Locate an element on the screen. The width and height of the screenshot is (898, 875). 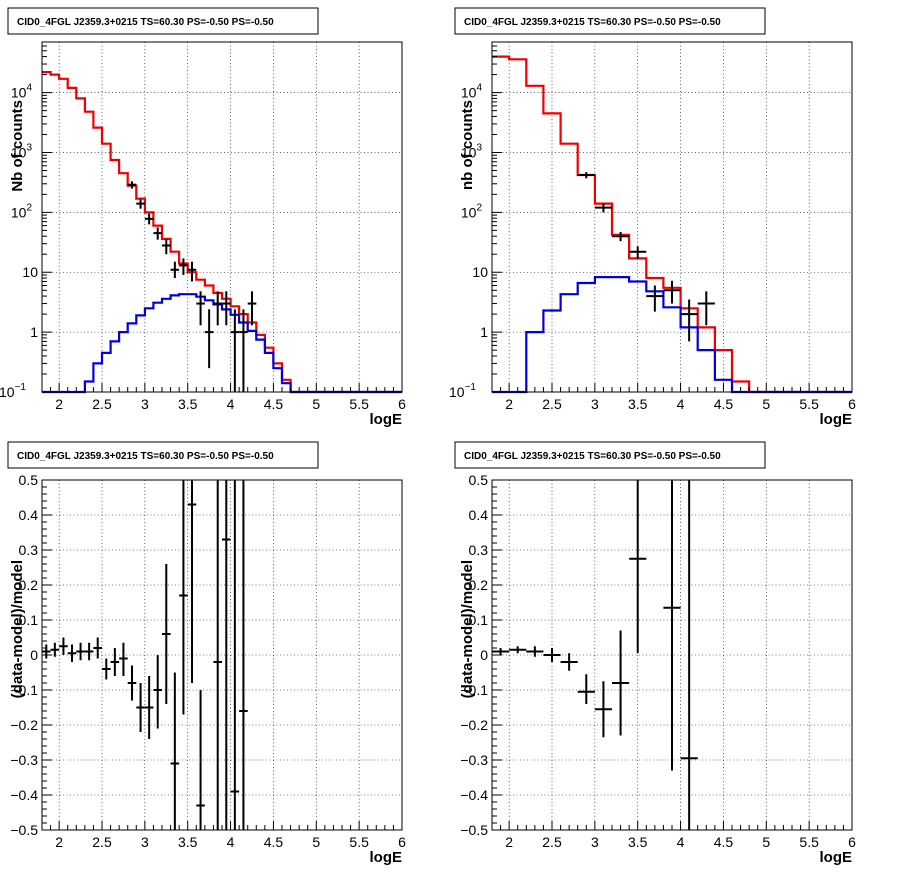
y-tick-label: −0.3 is located at coordinates (24, 760).